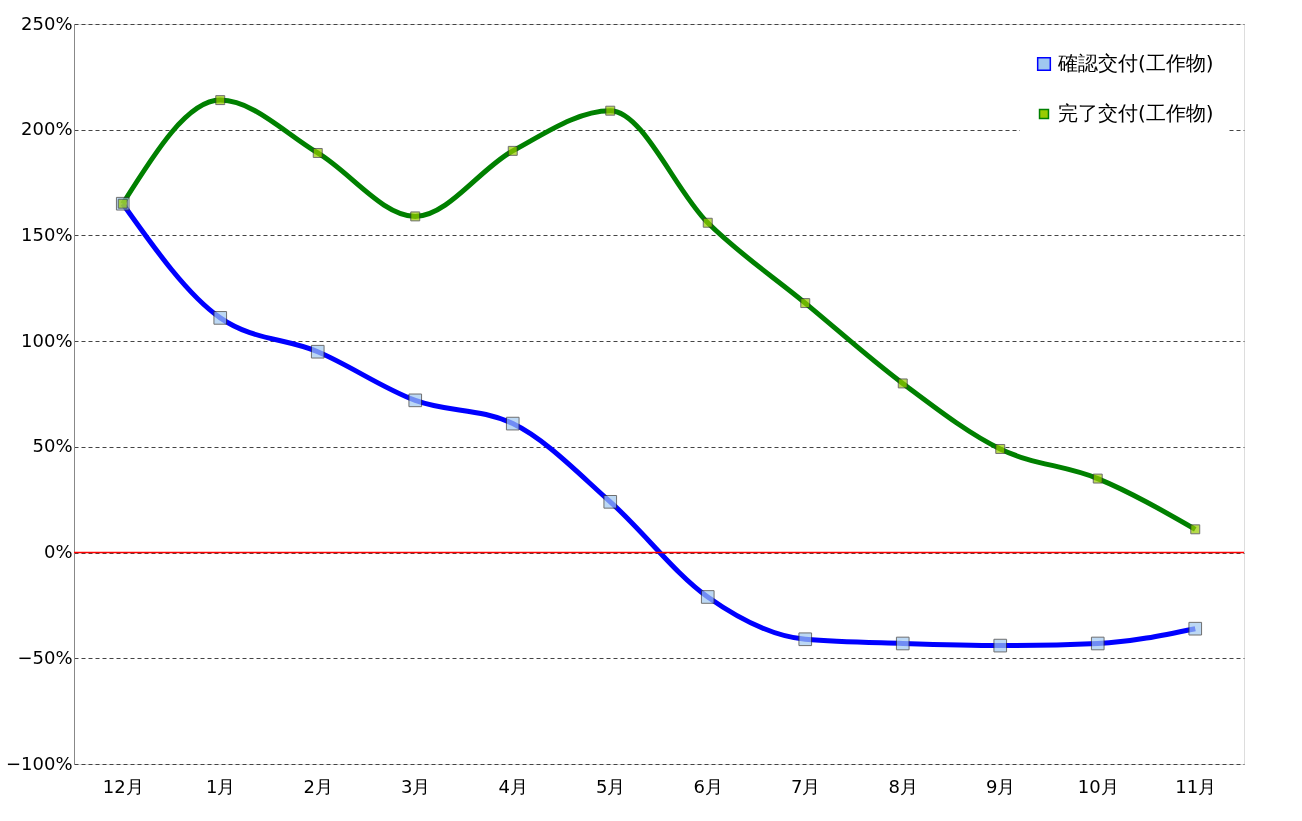 The width and height of the screenshot is (1302, 821). I want to click on y-tick-label: 200%, so click(47, 129).